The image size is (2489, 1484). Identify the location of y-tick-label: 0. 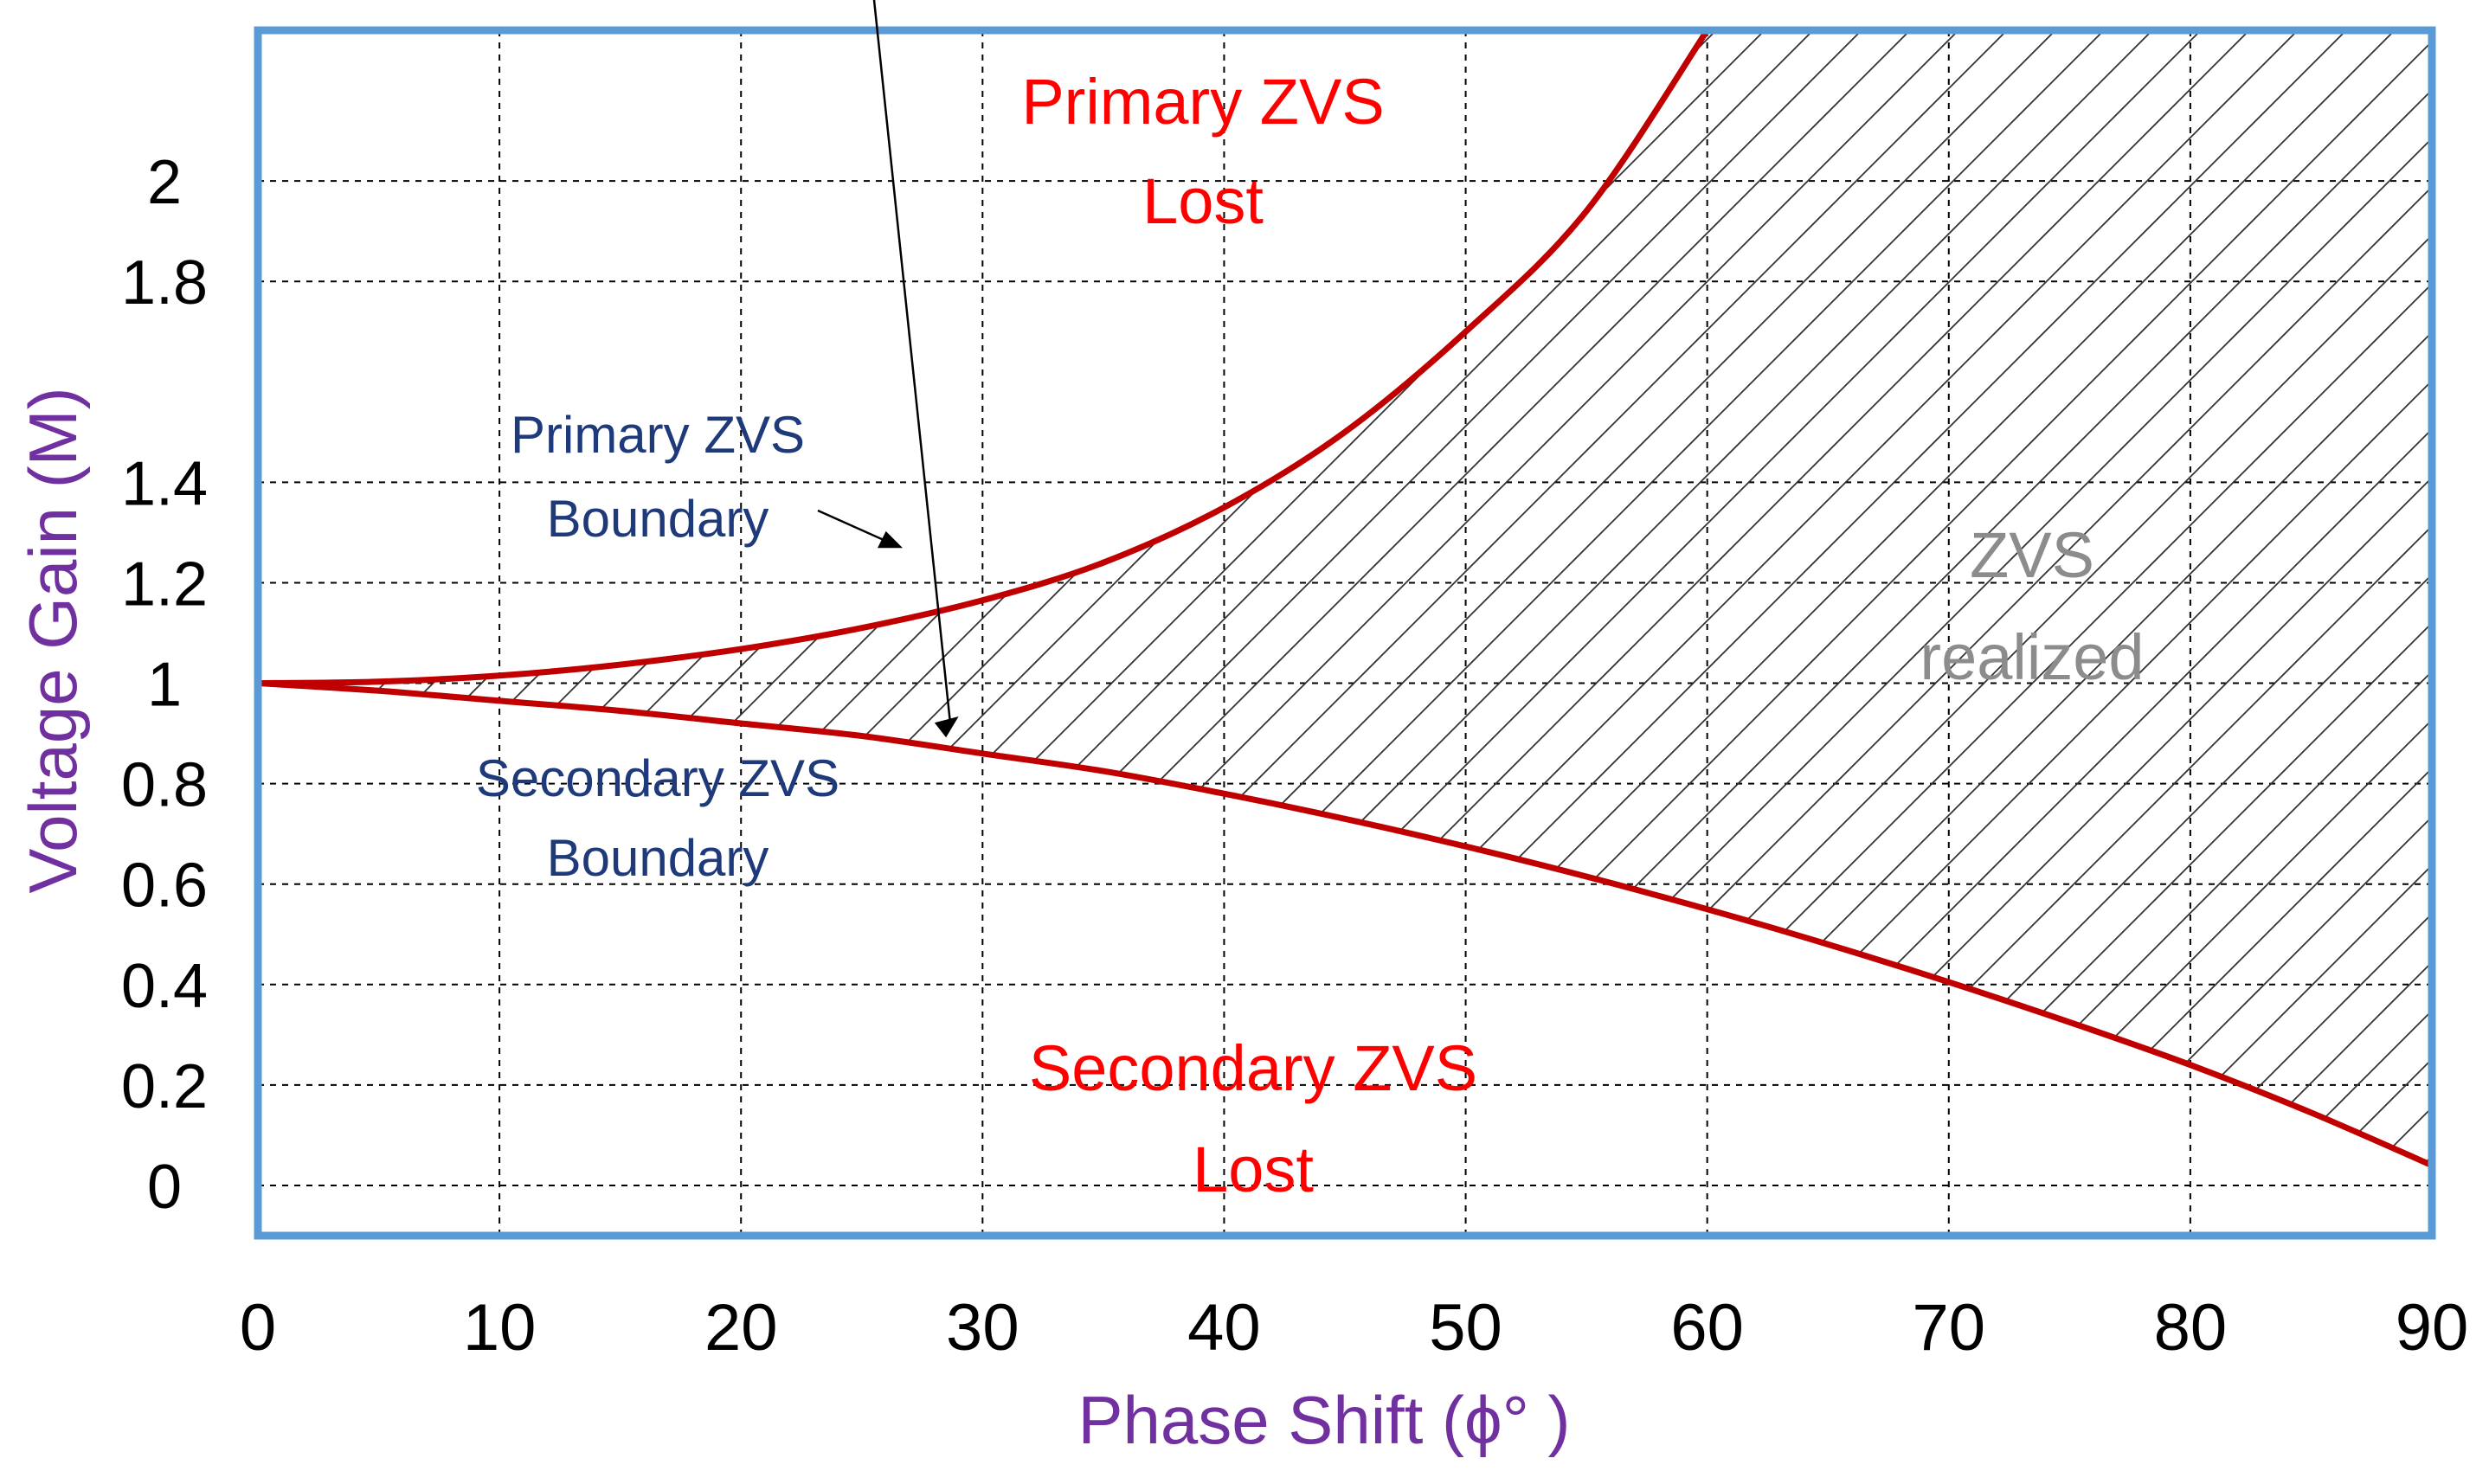
(164, 1187).